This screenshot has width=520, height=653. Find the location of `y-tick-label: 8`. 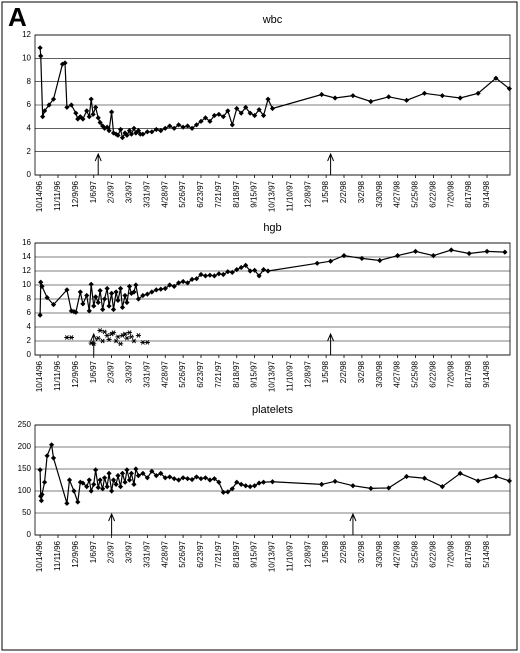

y-tick-label: 8 is located at coordinates (29, 298).